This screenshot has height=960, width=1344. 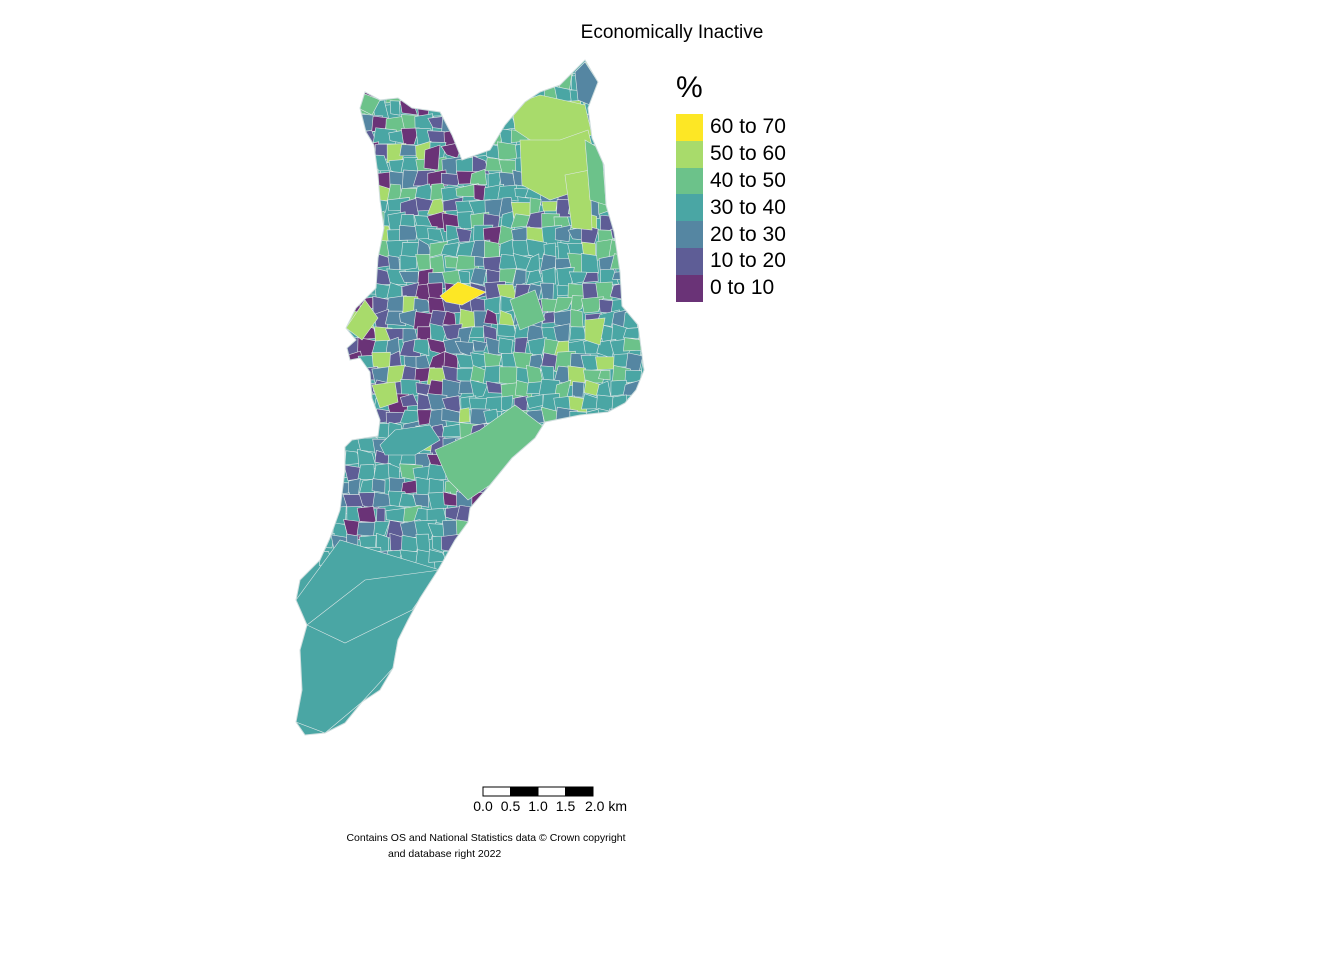 I want to click on legend-swatch, so click(x=689, y=127).